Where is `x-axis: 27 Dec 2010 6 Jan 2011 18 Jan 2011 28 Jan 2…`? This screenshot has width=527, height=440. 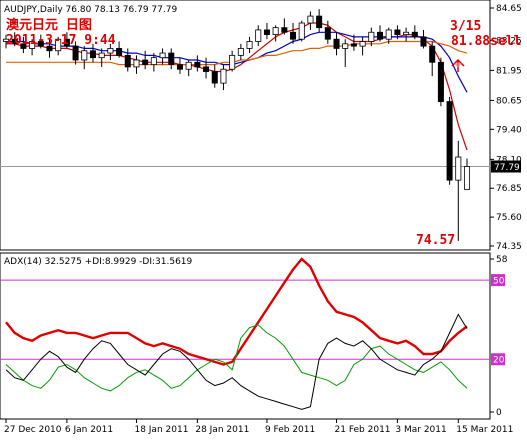
x-axis: 27 Dec 2010 6 Jan 2011 18 Jan 2011 28 Jan 2… is located at coordinates (258, 427).